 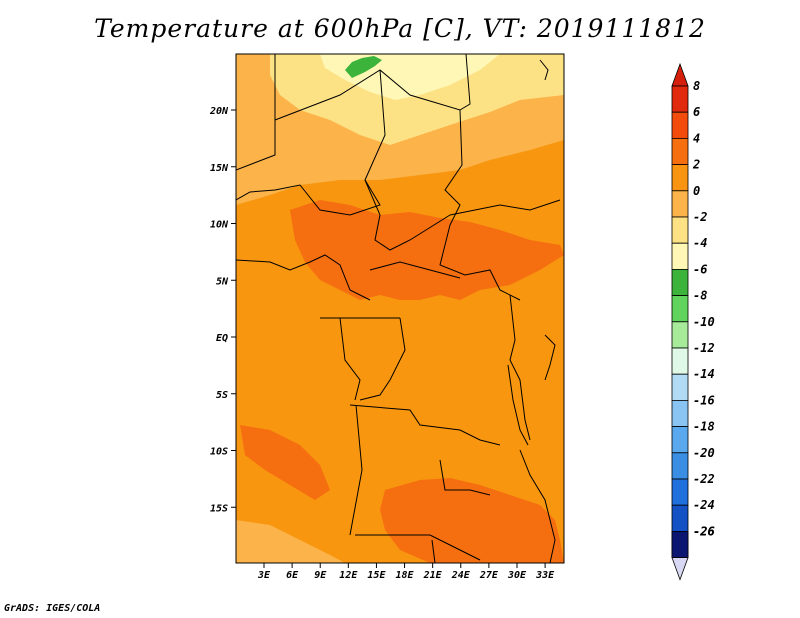 I want to click on colorbar-label: -12, so click(x=704, y=348).